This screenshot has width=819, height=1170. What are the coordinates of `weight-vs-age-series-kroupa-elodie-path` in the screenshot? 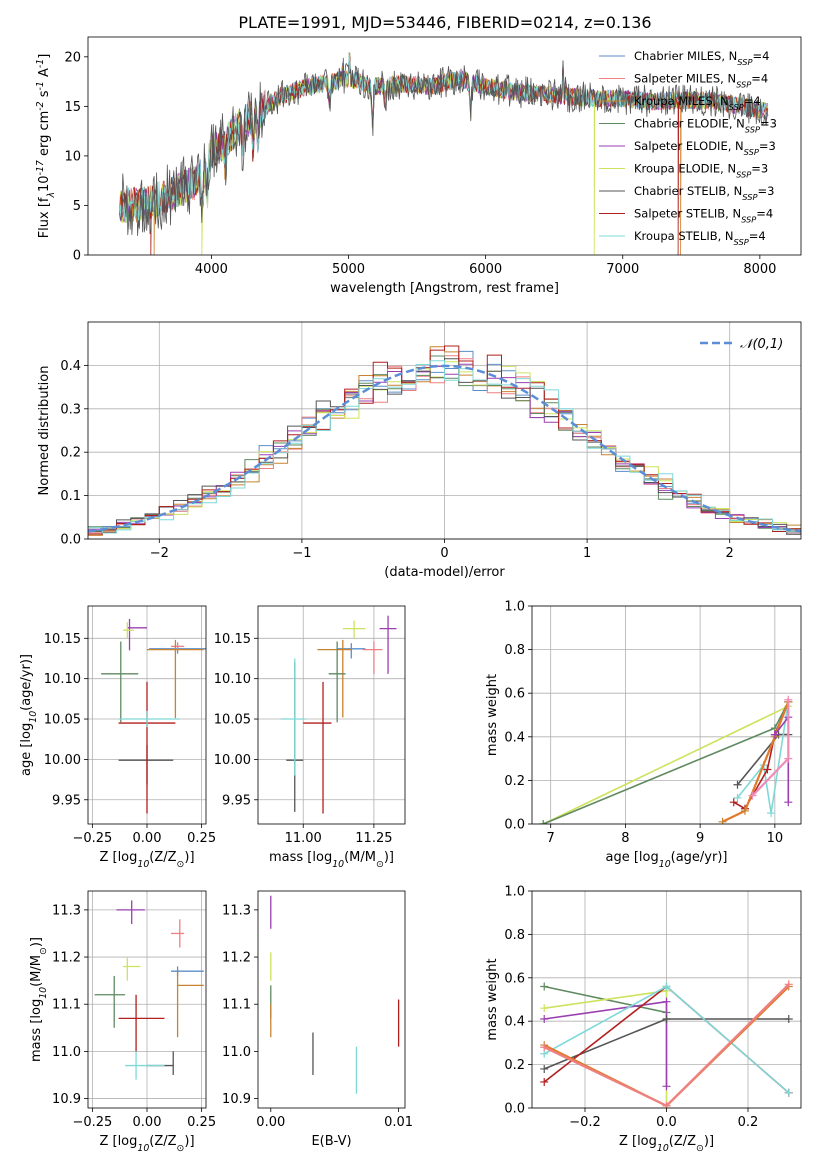 It's located at (665, 764).